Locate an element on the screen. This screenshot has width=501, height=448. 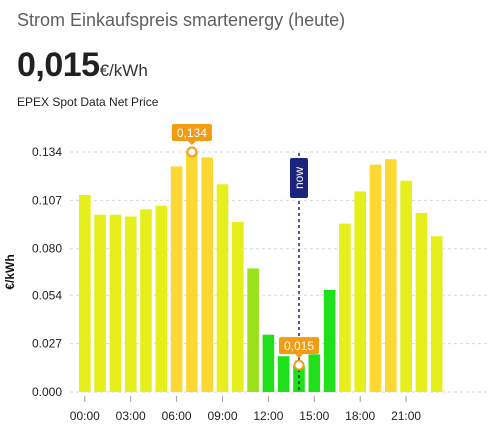
current-price: 0,015€/kWh is located at coordinates (82, 65).